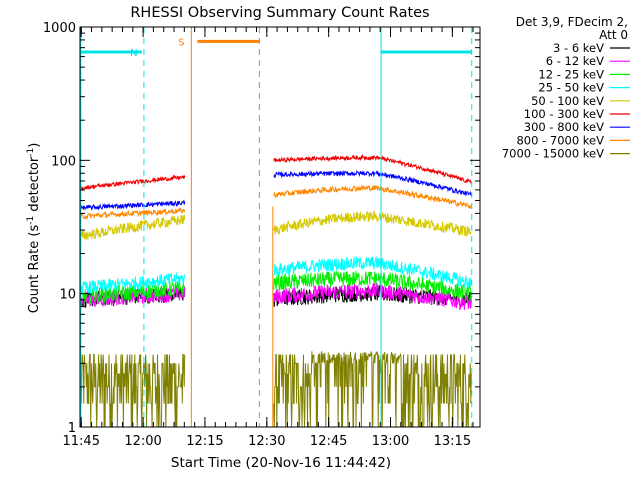 The width and height of the screenshot is (640, 480). Describe the element at coordinates (266, 441) in the screenshot. I see `x-tick-label: 12:30` at that location.